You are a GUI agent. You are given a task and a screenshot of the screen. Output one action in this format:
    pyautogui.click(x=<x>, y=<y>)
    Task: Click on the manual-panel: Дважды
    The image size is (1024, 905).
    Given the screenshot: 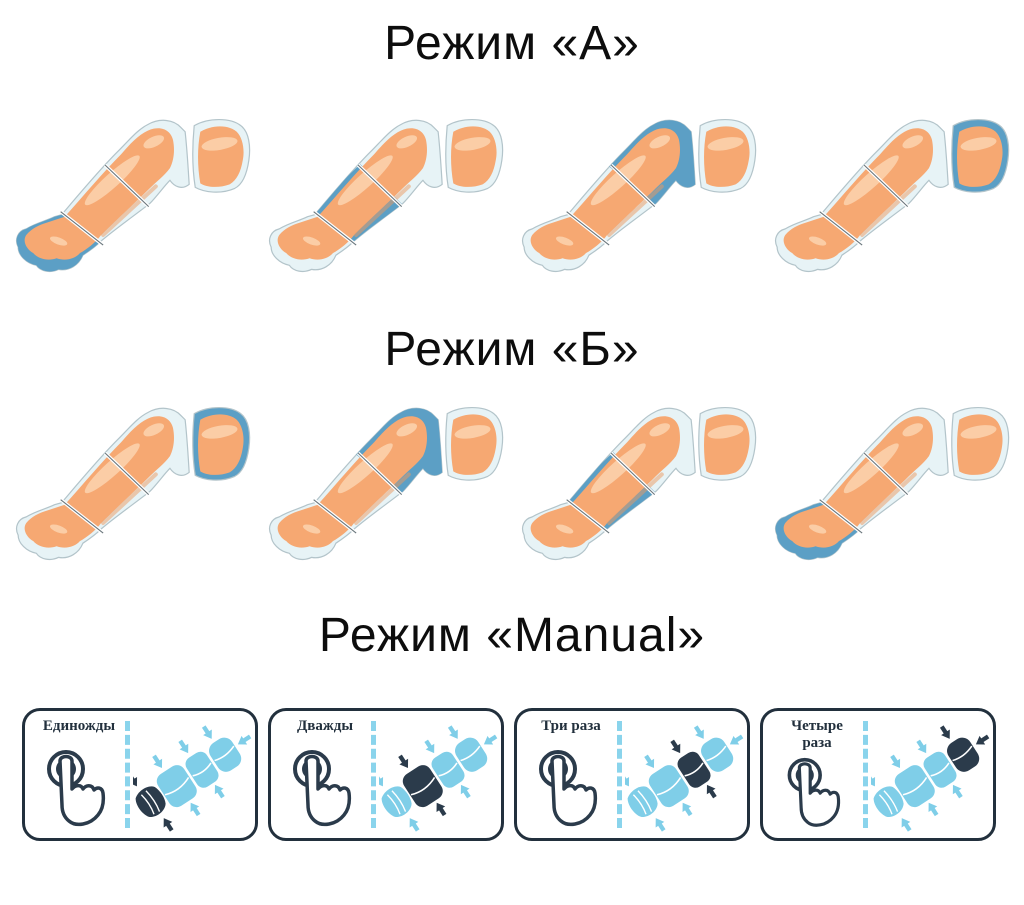 What is the action you would take?
    pyautogui.click(x=386, y=774)
    